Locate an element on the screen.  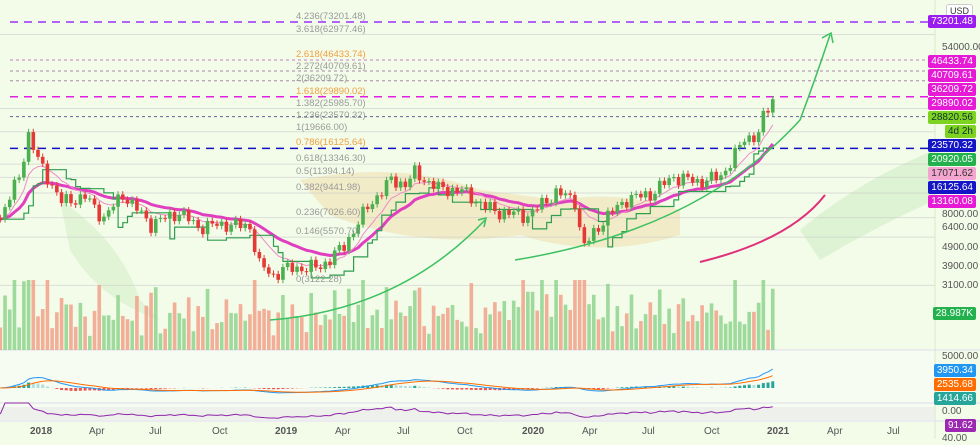
fib-label: 0.5(11394.14) is located at coordinates (325, 171).